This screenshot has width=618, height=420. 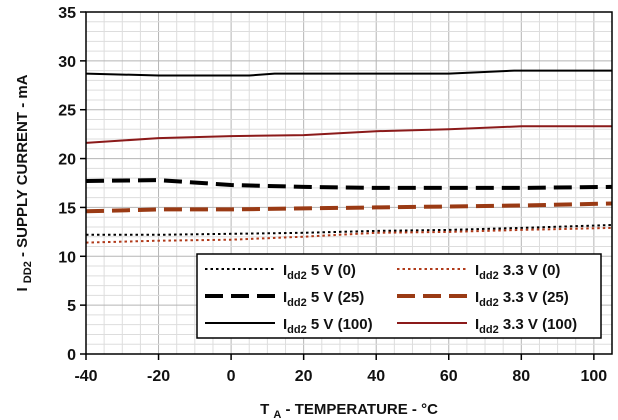 I want to click on x-axis-title-rest: - TEMPERATURE - °C, so click(x=362, y=409).